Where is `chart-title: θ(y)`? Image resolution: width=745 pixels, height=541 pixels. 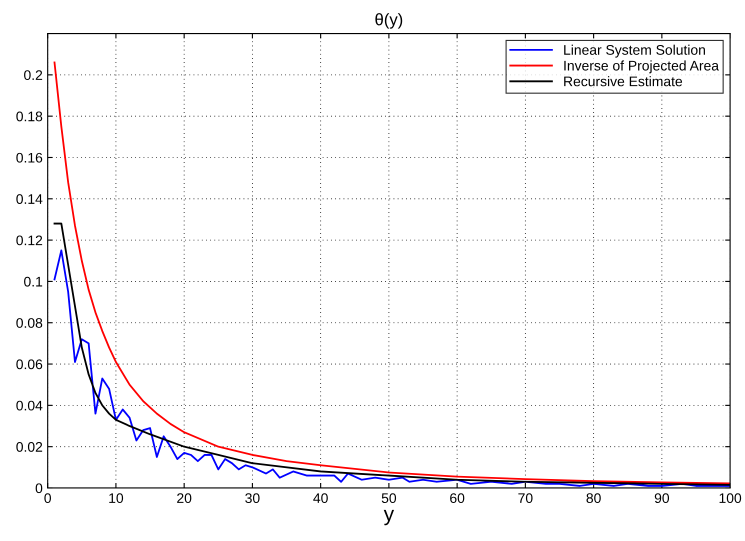
chart-title: θ(y) is located at coordinates (388, 21).